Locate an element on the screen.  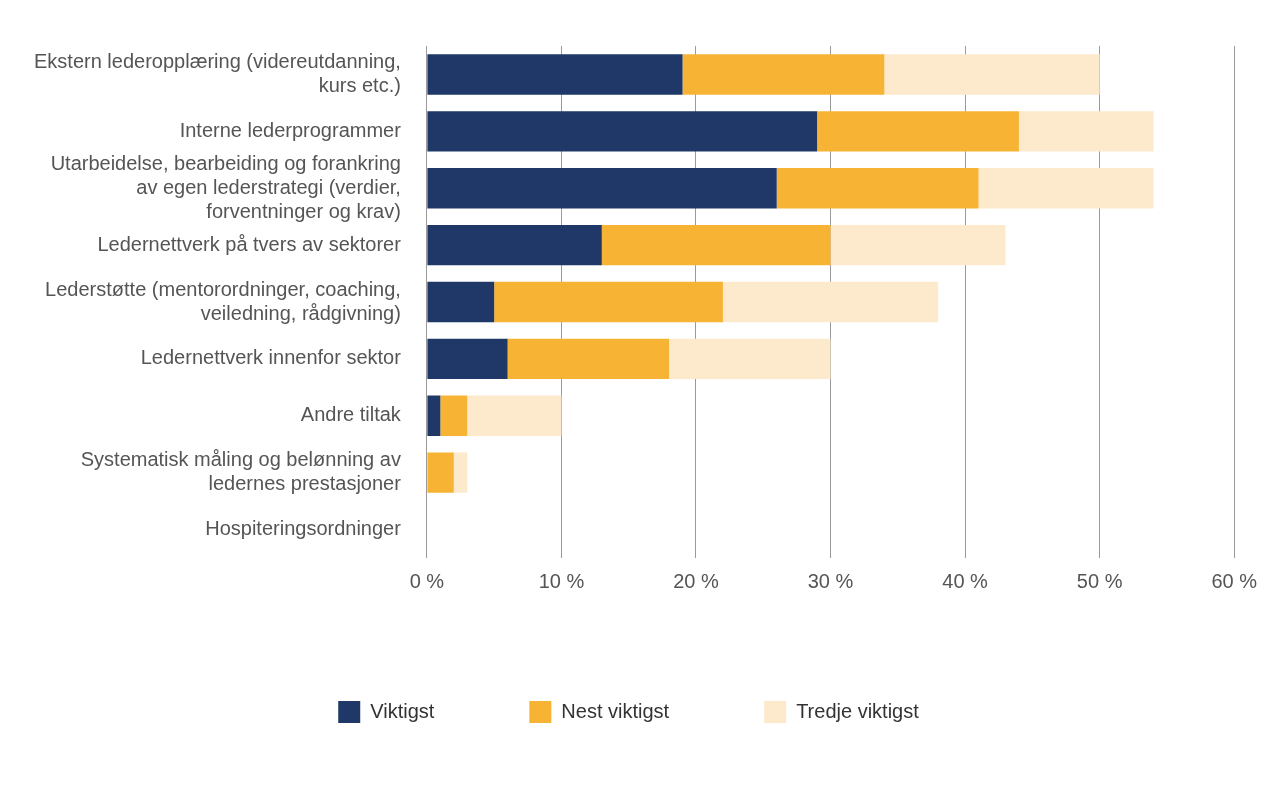
y-tick-label: Ekstern lederopplæring (videreutdanning, kurs etc.) is located at coordinates (217, 72).